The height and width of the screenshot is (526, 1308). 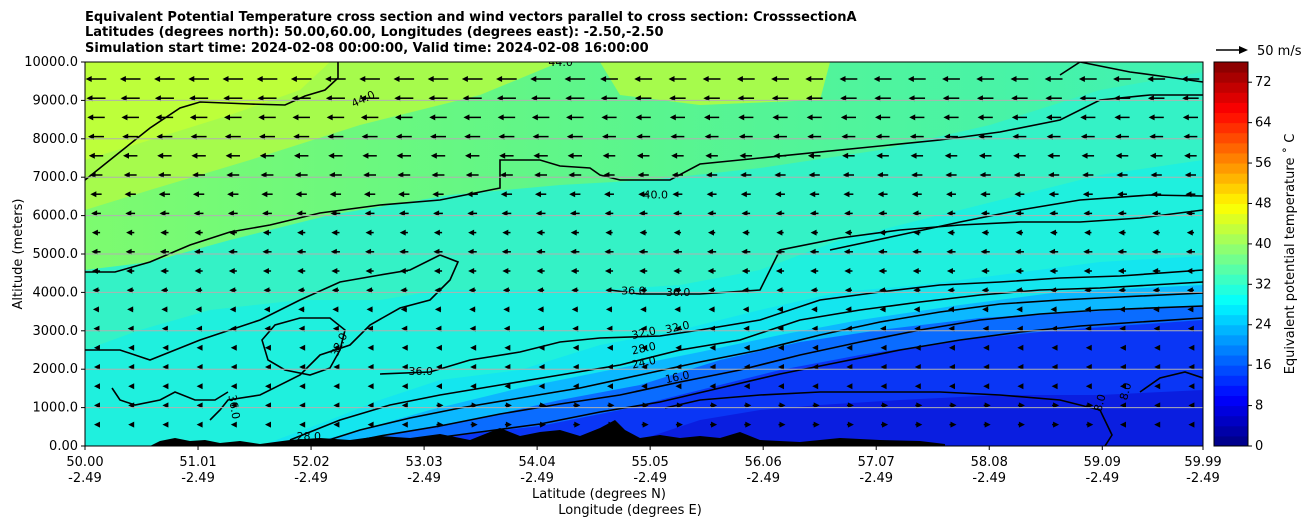 What do you see at coordinates (272, 337) in the screenshot?
I see `contour-36a` at bounding box center [272, 337].